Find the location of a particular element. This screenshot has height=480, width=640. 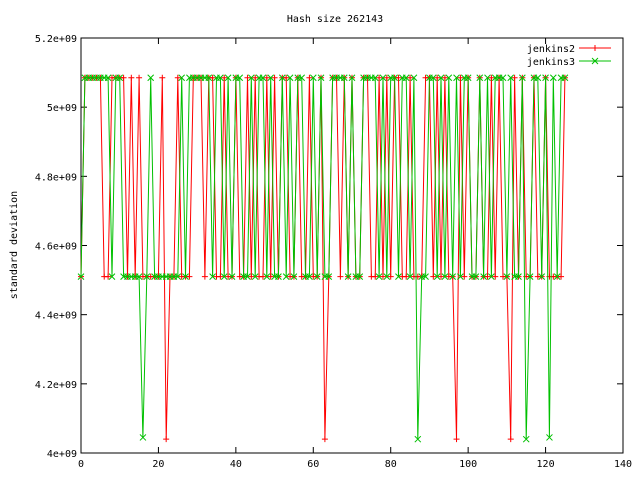

x-tick-label: 120 is located at coordinates (546, 464).